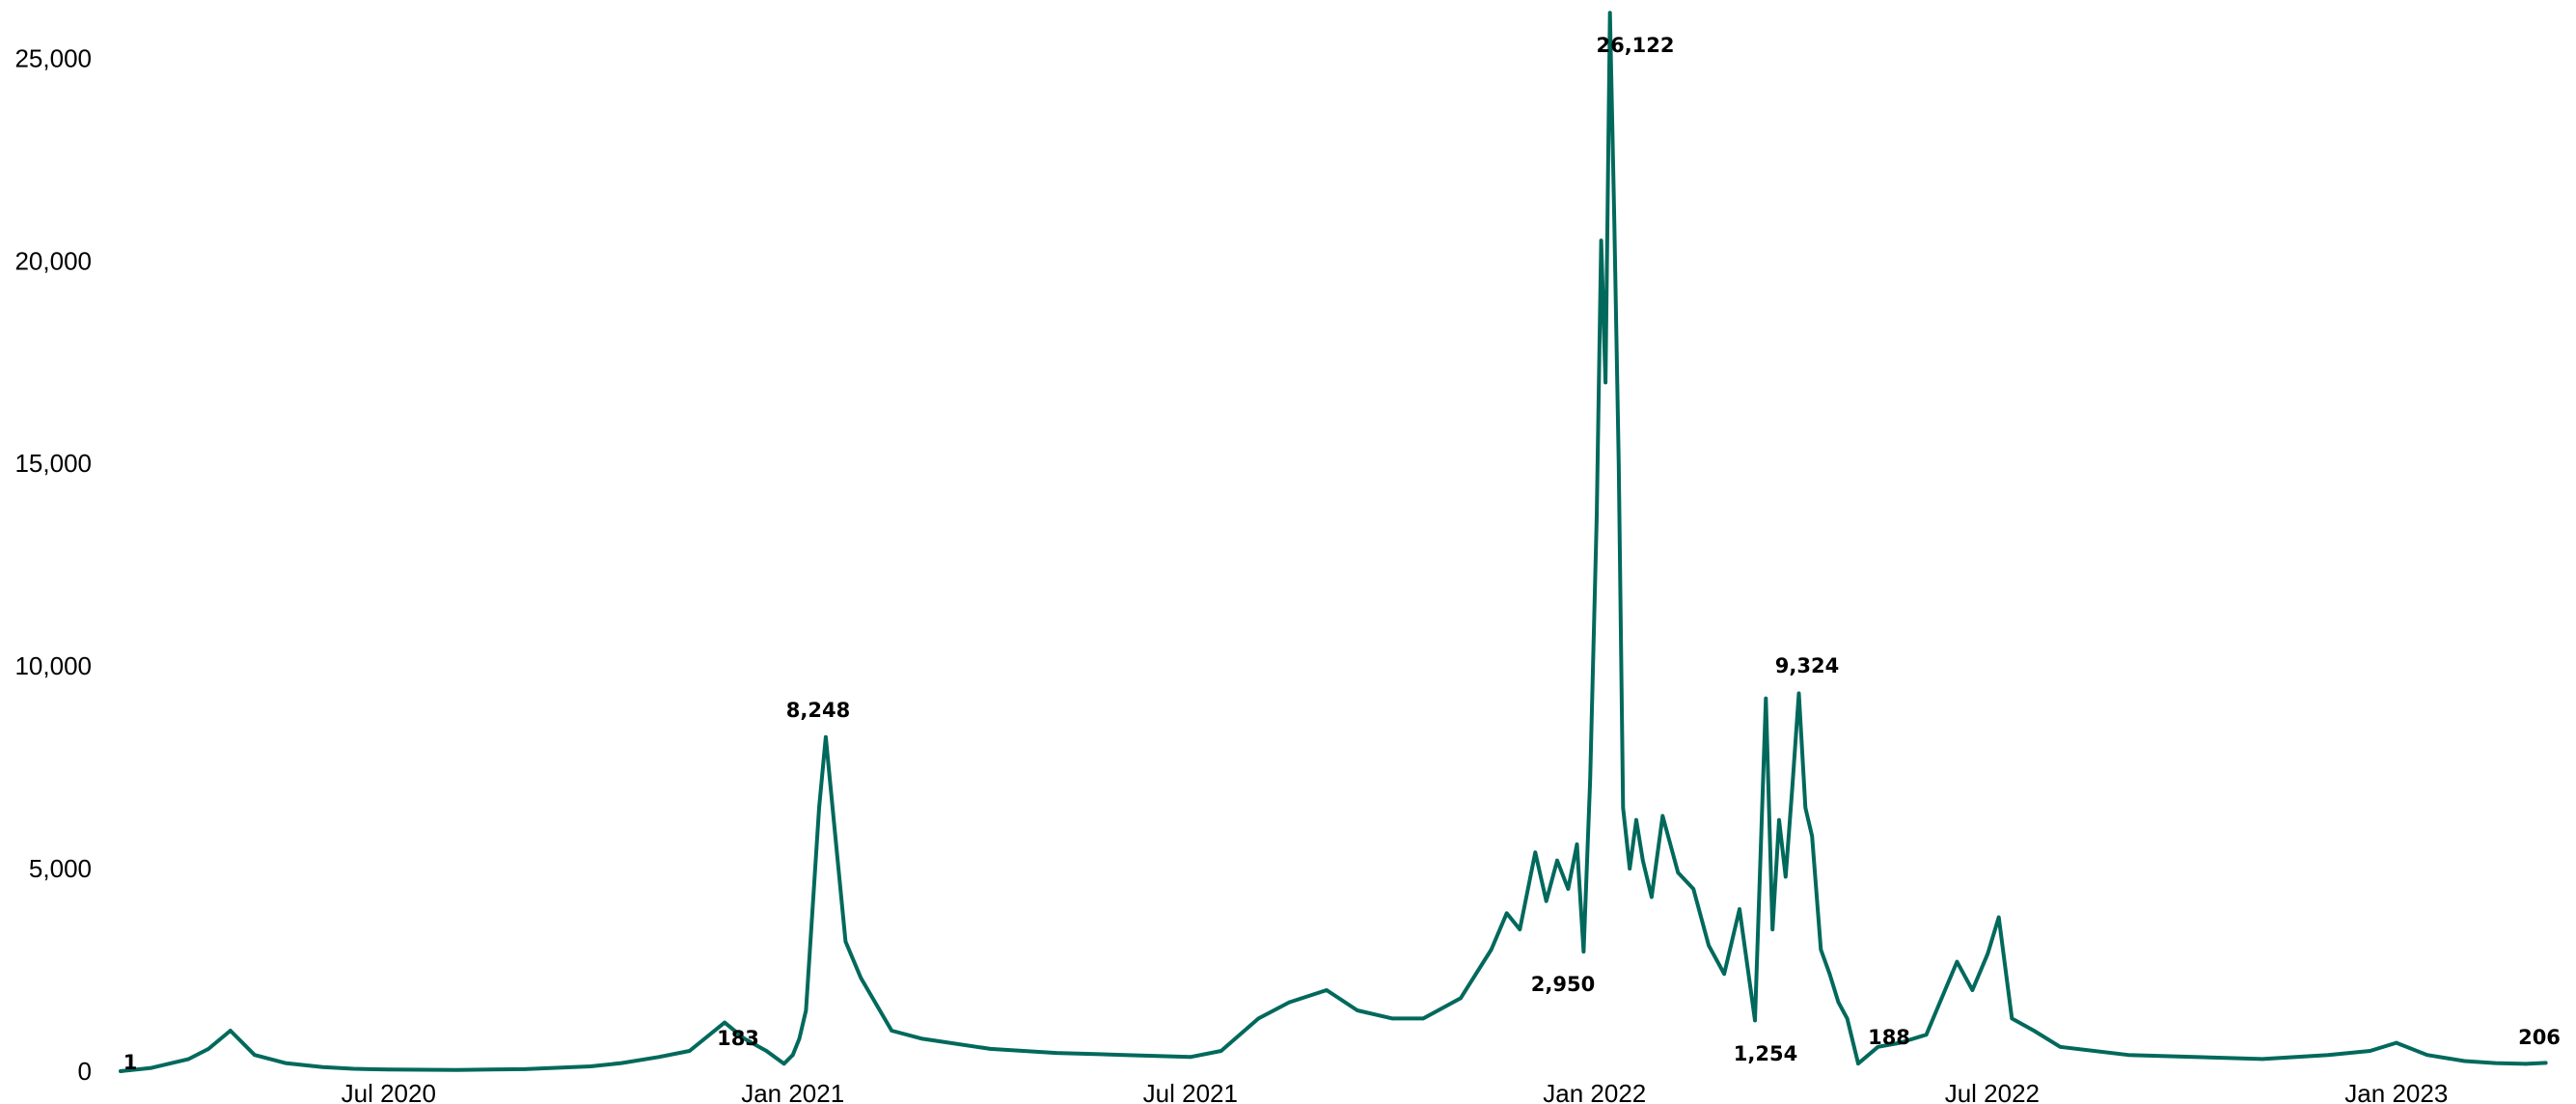 Image resolution: width=2576 pixels, height=1104 pixels. I want to click on data-label: 9,324, so click(1807, 665).